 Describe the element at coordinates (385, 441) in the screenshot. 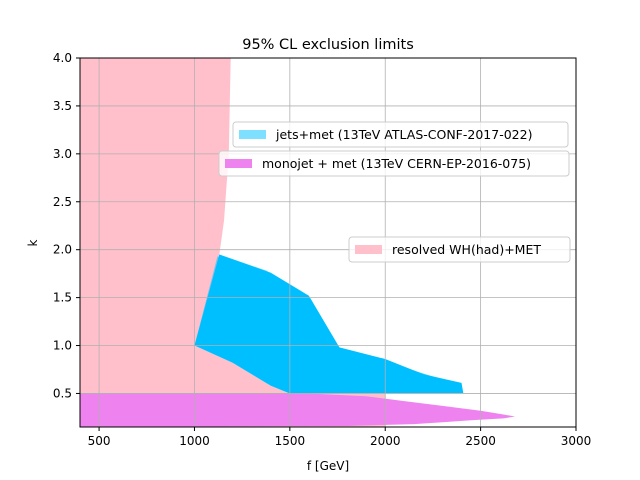

I see `x-tick-label-3: 2000` at that location.